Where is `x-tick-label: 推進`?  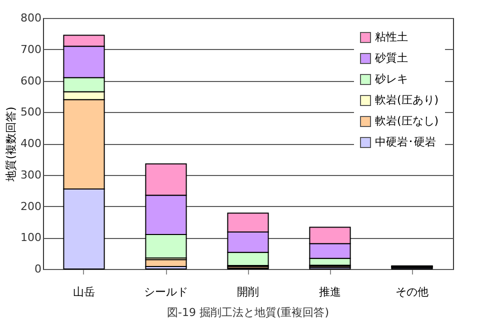 x-tick-label: 推進 is located at coordinates (330, 292).